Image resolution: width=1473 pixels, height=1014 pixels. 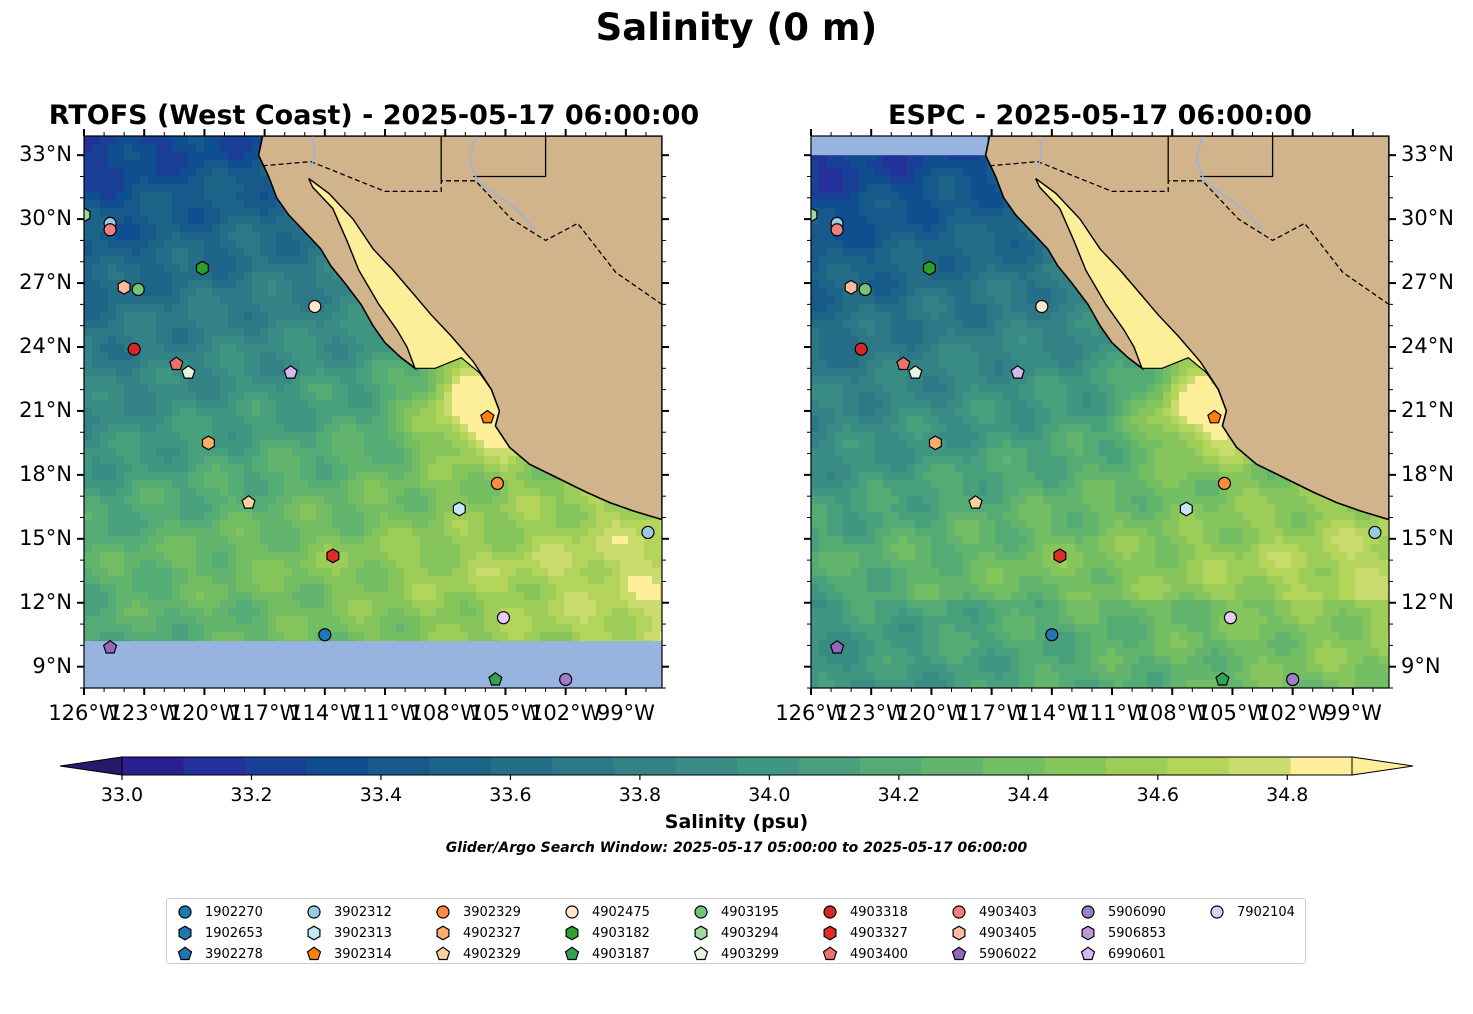 I want to click on legend-label: 4903195, so click(x=750, y=912).